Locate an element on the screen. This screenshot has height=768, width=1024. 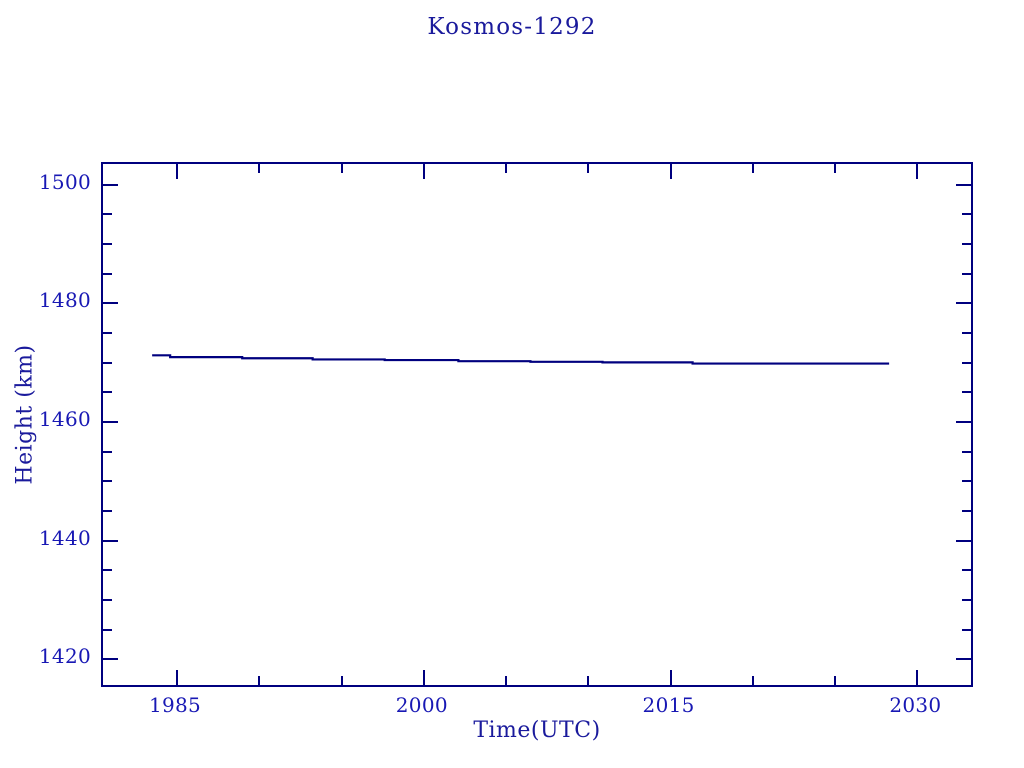
x-tick-label-2015: 2015 is located at coordinates (668, 705).